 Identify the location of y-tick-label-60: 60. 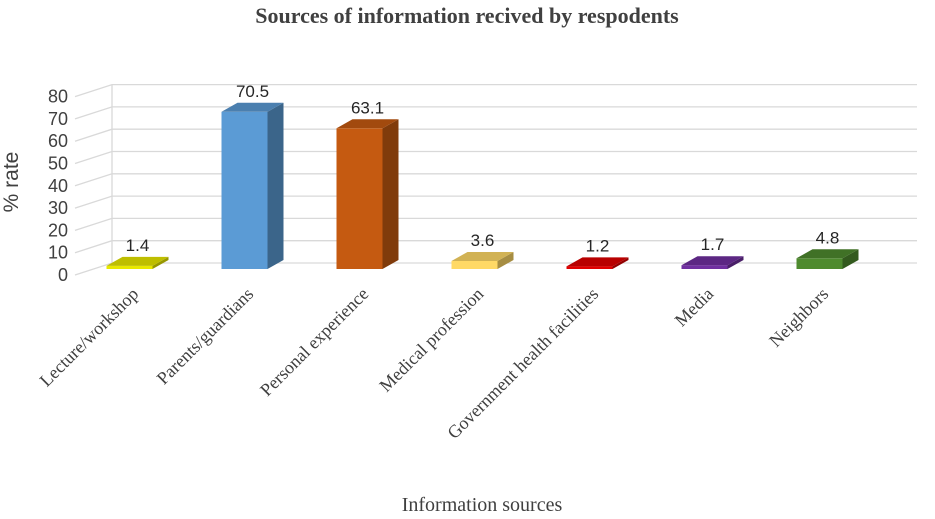
(58, 141).